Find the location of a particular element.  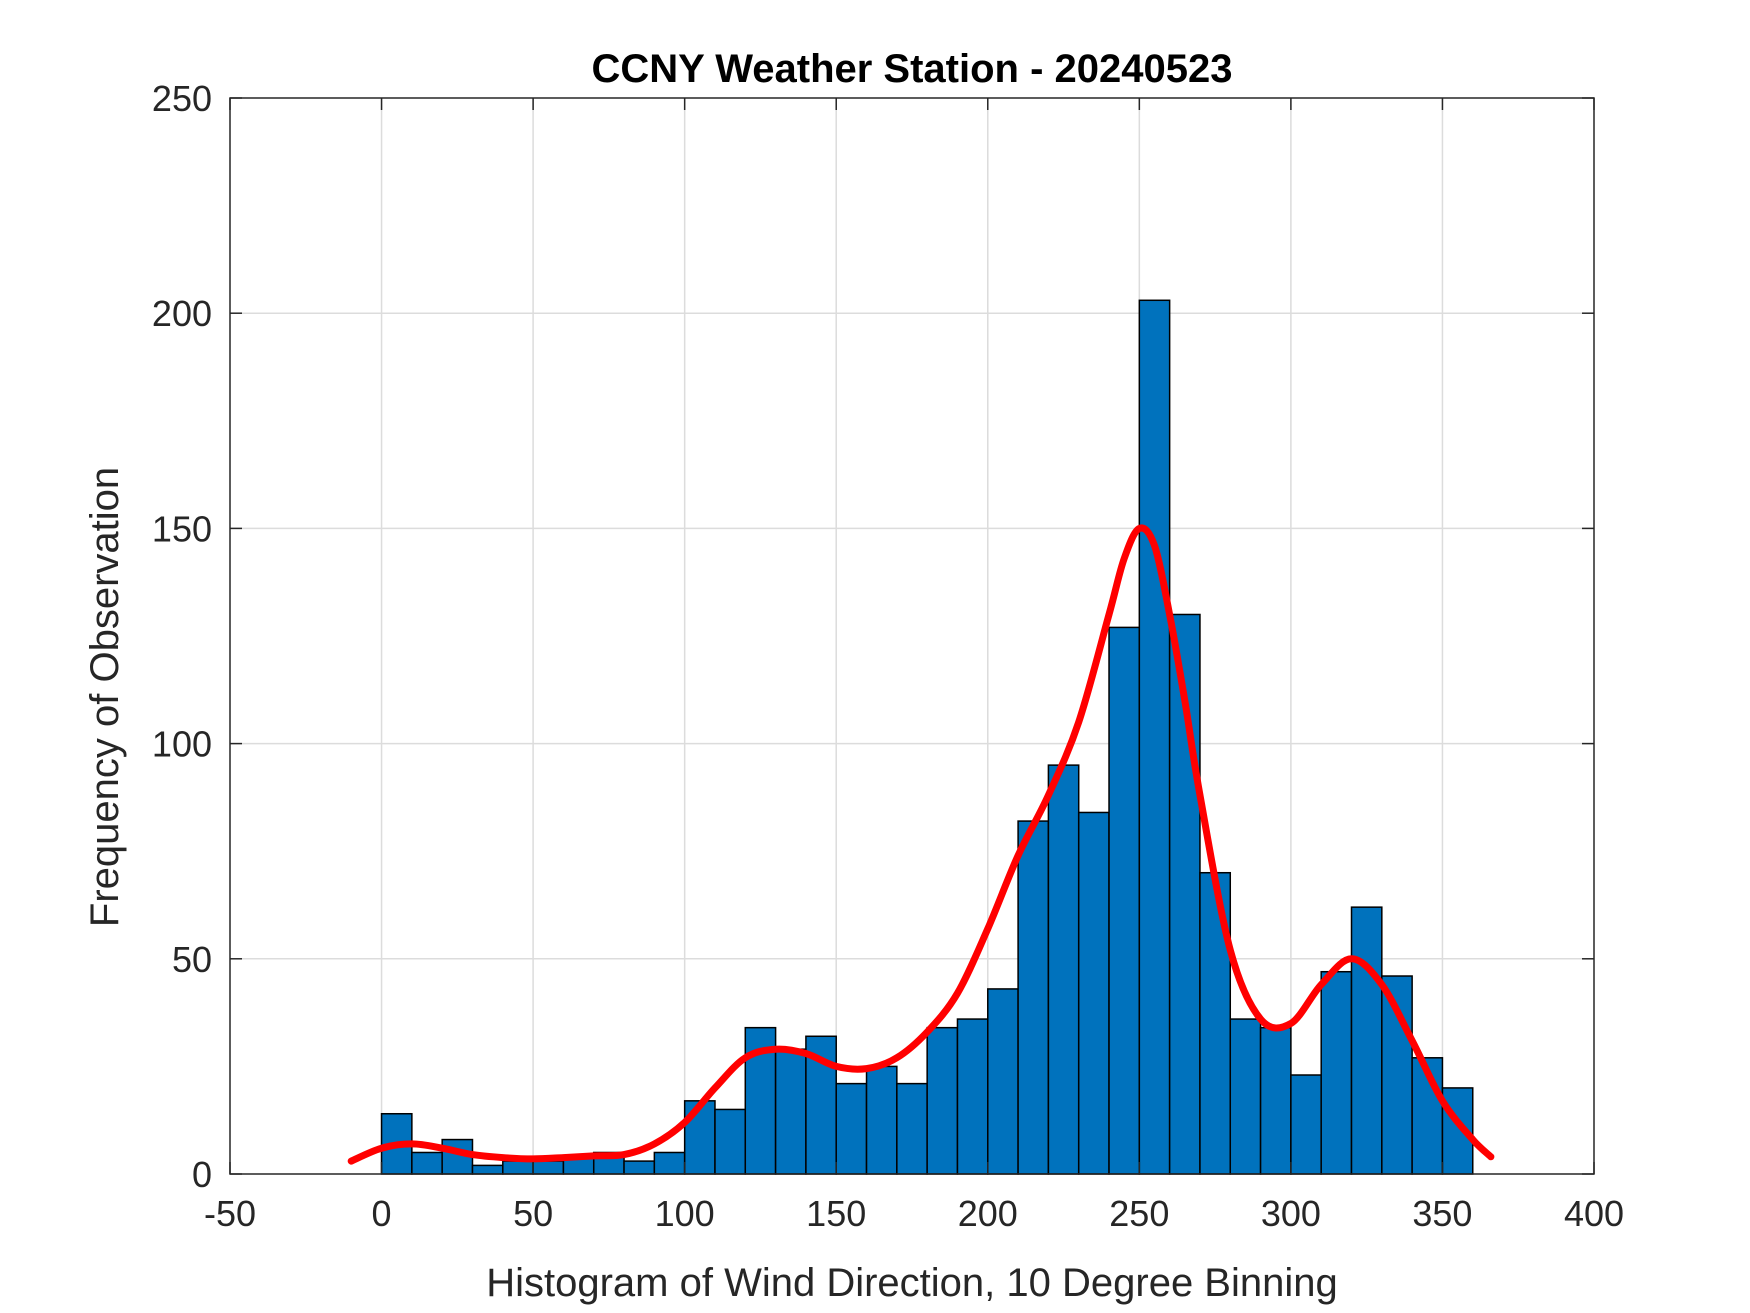

x-tick-label: 0 is located at coordinates (382, 1213).